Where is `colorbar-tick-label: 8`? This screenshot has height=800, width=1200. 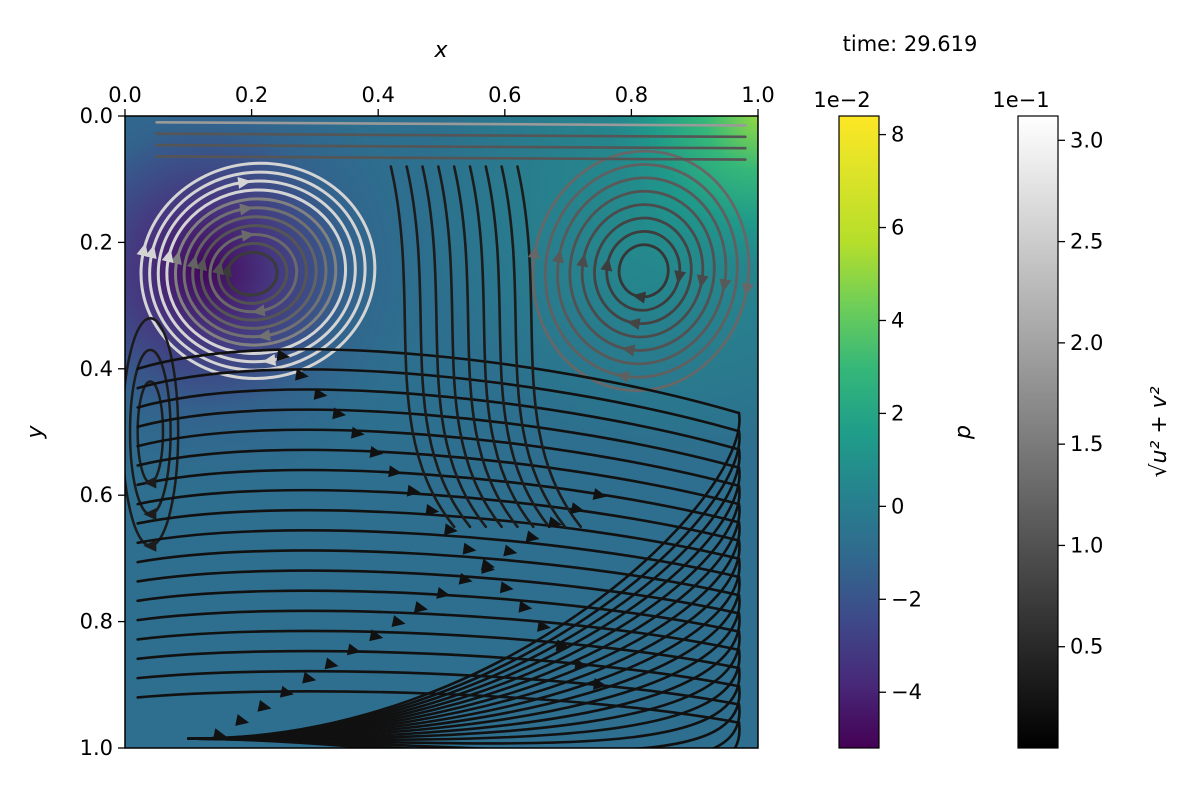 colorbar-tick-label: 8 is located at coordinates (897, 135).